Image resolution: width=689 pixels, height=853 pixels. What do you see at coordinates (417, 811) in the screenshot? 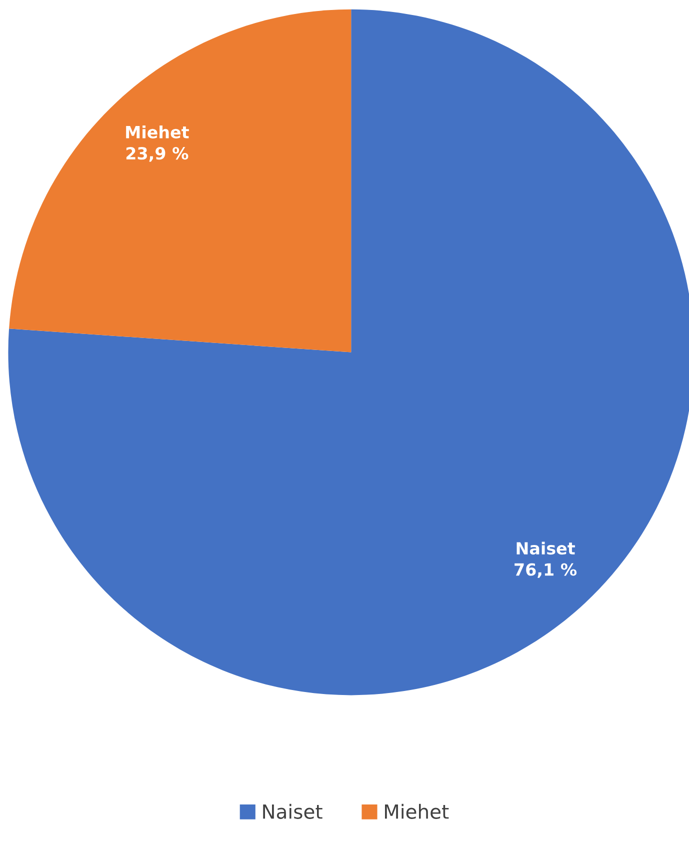
I see `legend-label: Miehet` at bounding box center [417, 811].